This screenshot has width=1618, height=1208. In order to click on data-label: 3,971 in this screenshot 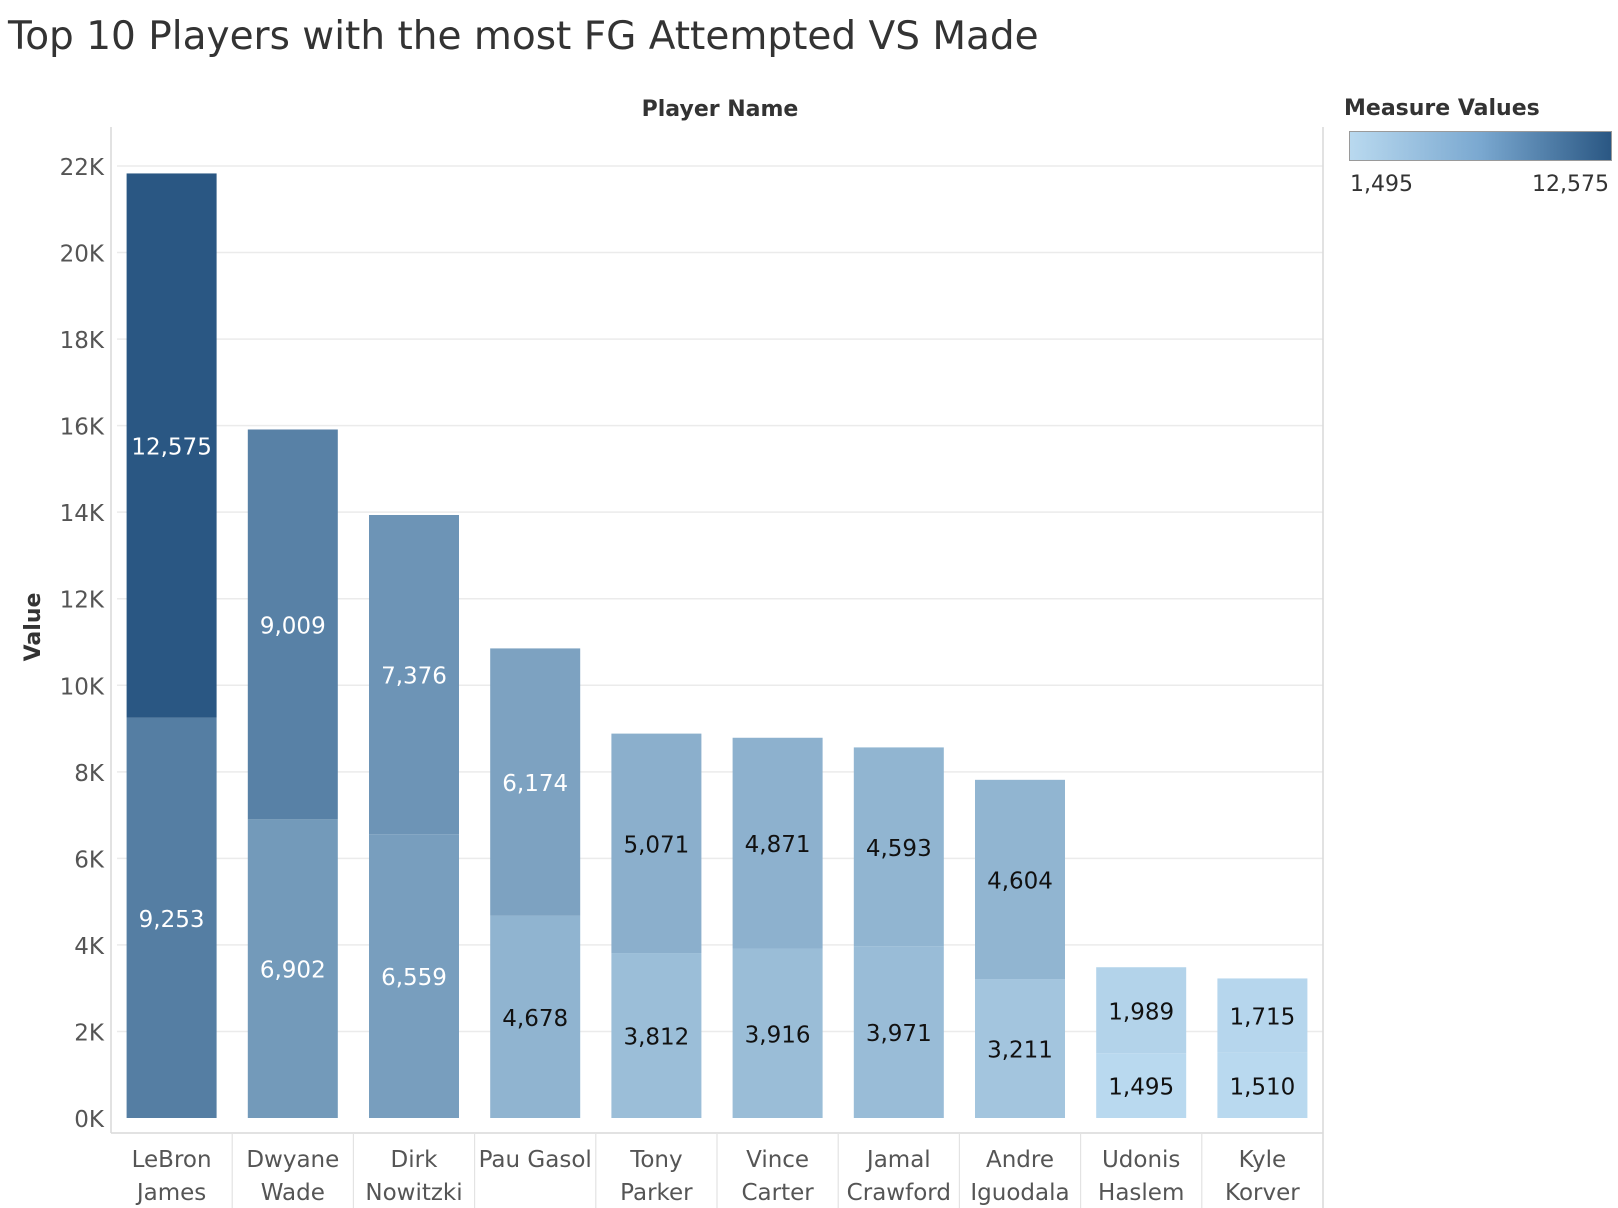, I will do `click(899, 1034)`.